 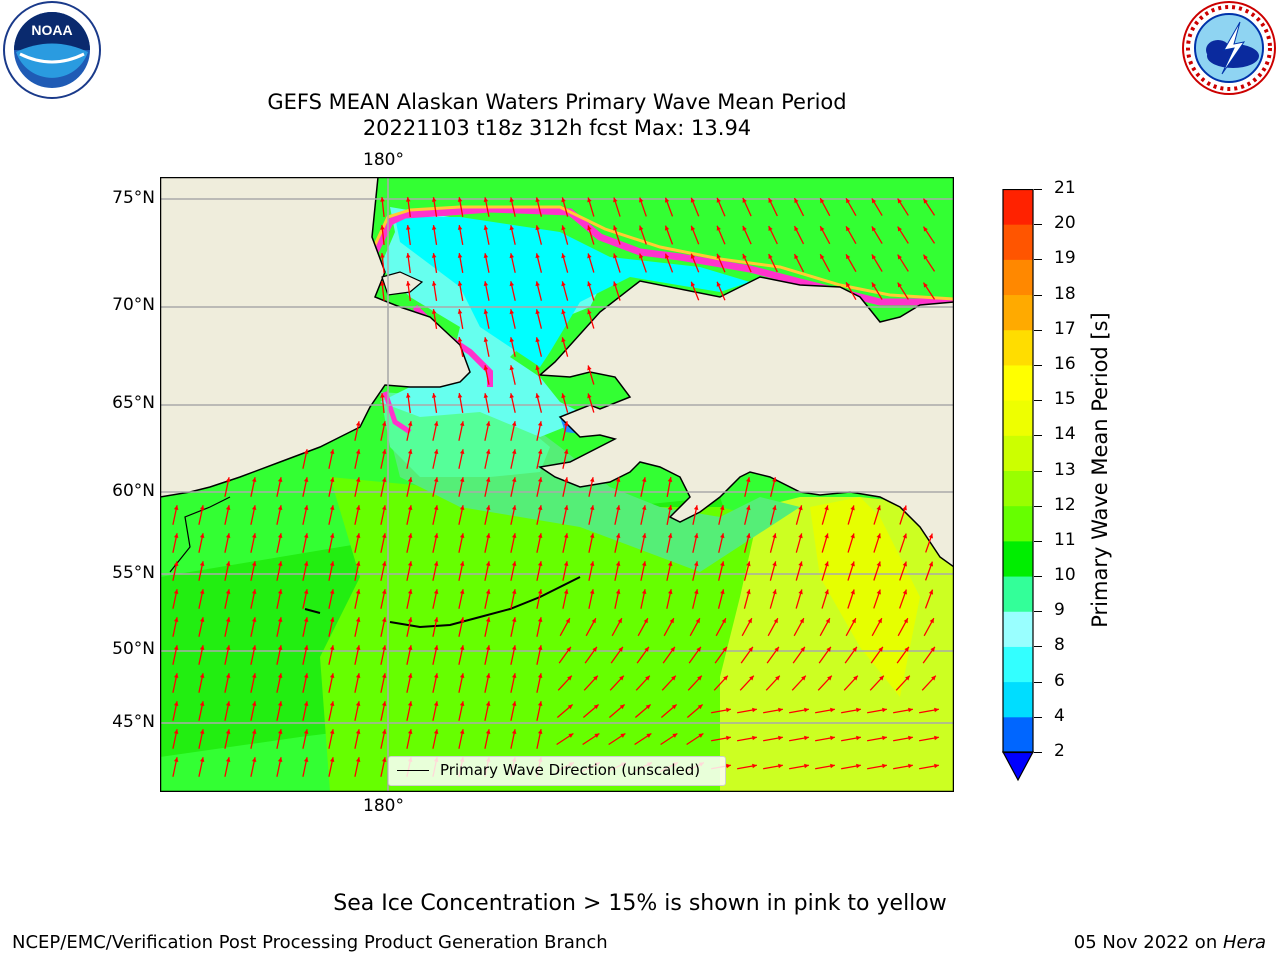 I want to click on aleutian-islands, so click(x=485, y=602).